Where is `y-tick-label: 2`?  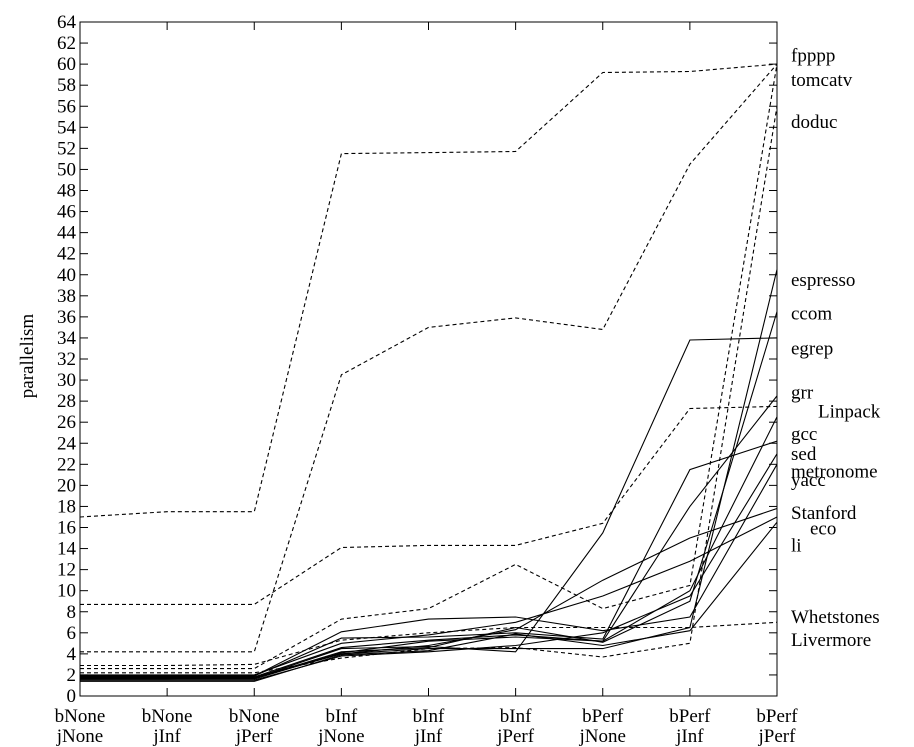
y-tick-label: 2 is located at coordinates (72, 675).